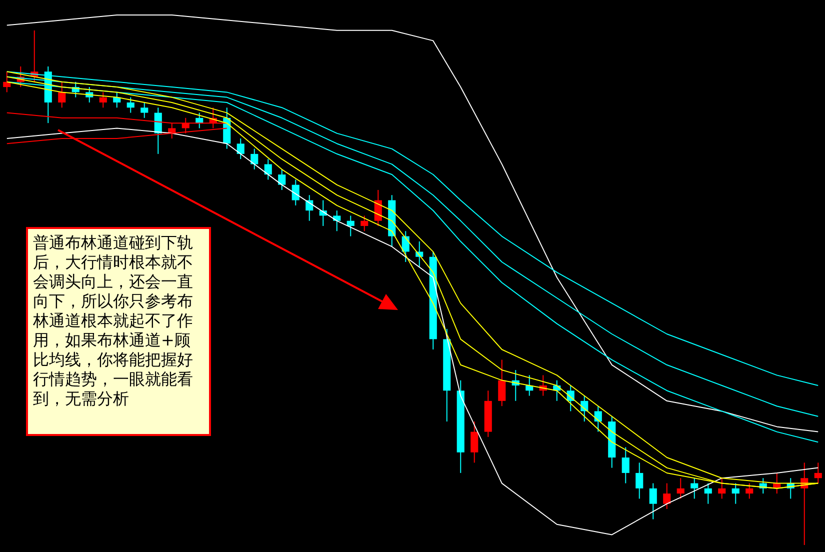  What do you see at coordinates (113, 320) in the screenshot?
I see `text: 普通布林通道碰到下轨后，大行情时根本就不会调头向上，还会一直向下，所以你只参考布林通道根本就起不了作用，如果布林通道+顾比均线，你将能把握好行情趋势，一眼就能看到，无需分析` at bounding box center [113, 320].